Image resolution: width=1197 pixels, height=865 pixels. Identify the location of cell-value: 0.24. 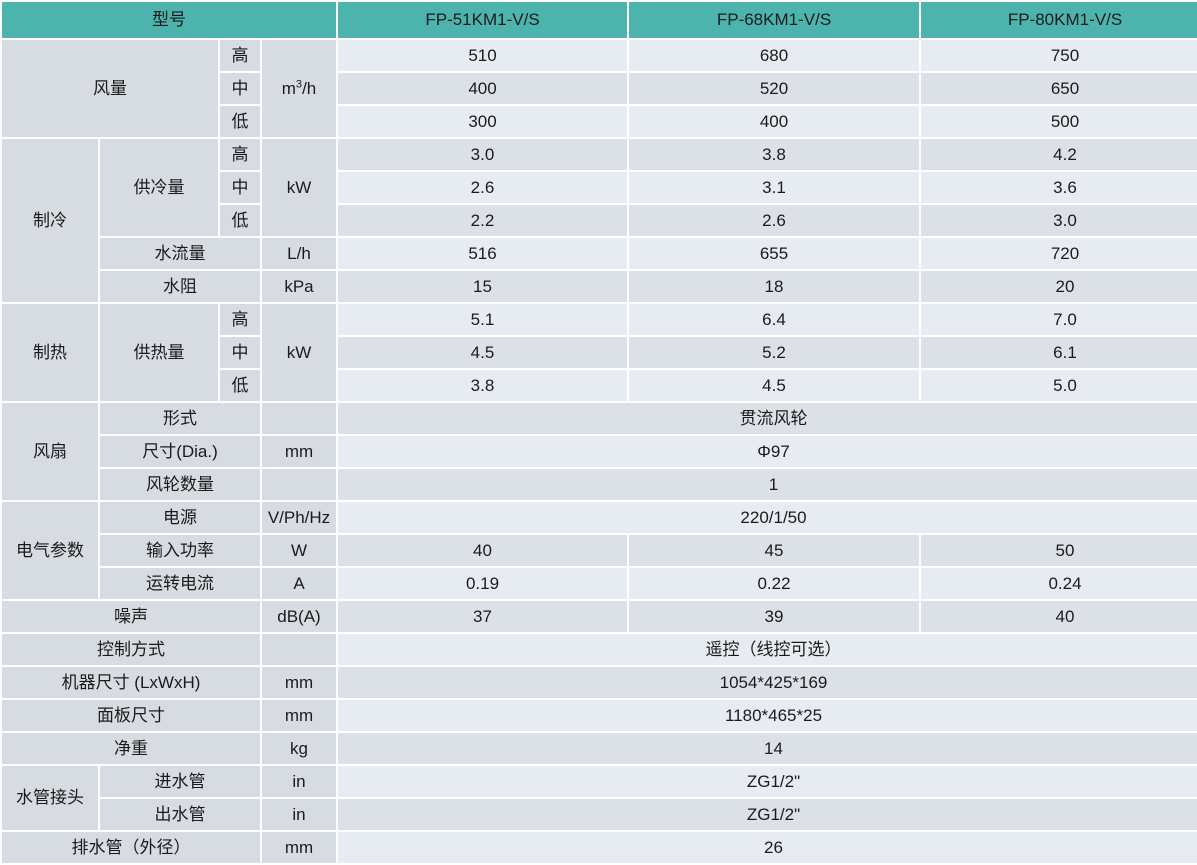
(1059, 583).